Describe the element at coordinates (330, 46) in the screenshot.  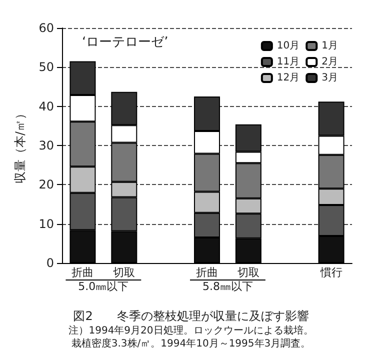
I see `legend-label: 1月` at that location.